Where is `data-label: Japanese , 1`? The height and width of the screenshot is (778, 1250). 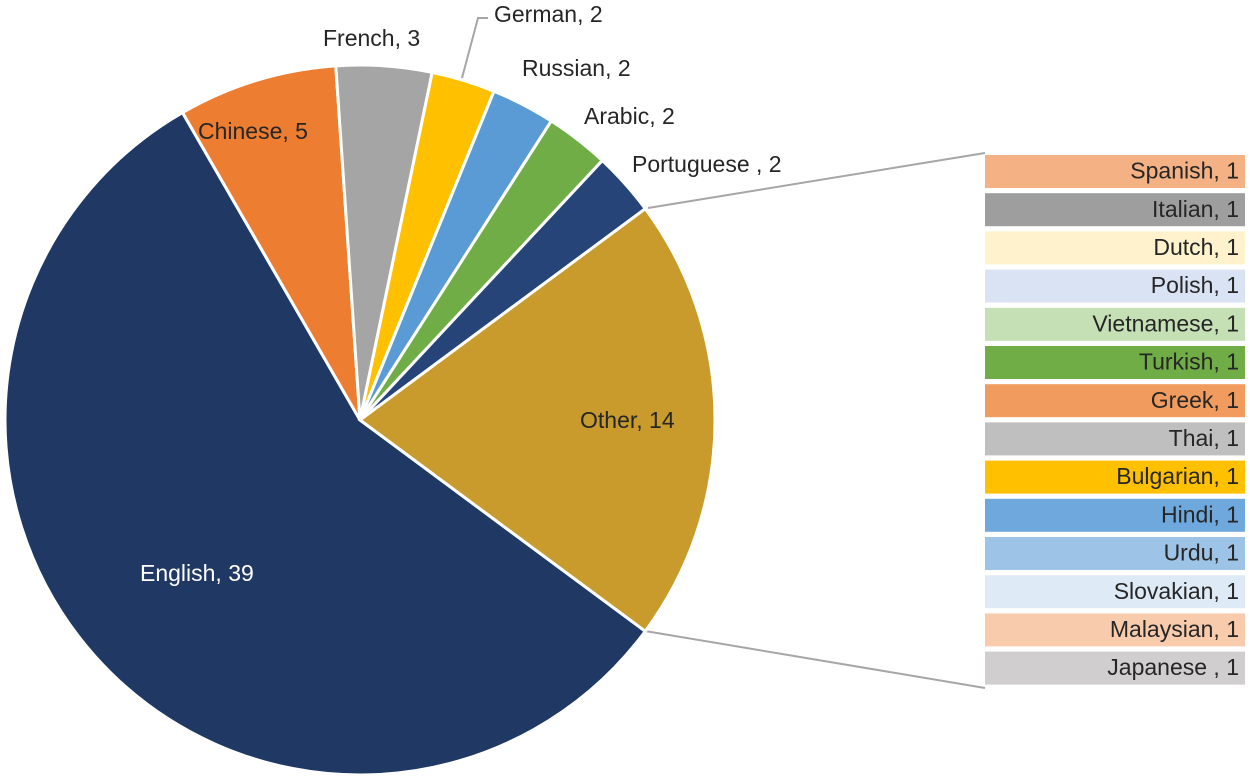
data-label: Japanese , 1 is located at coordinates (1173, 667).